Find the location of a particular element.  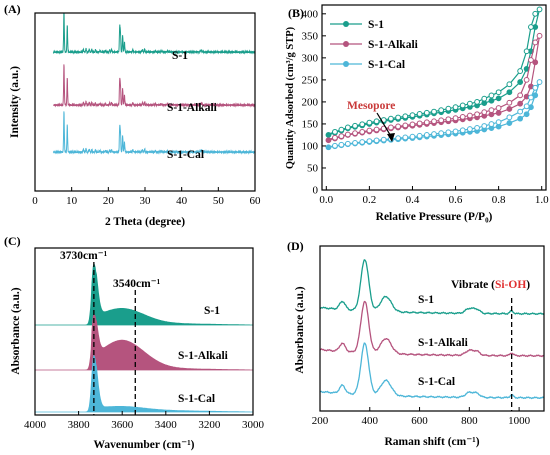

legend-marker-alkali is located at coordinates (346, 44).